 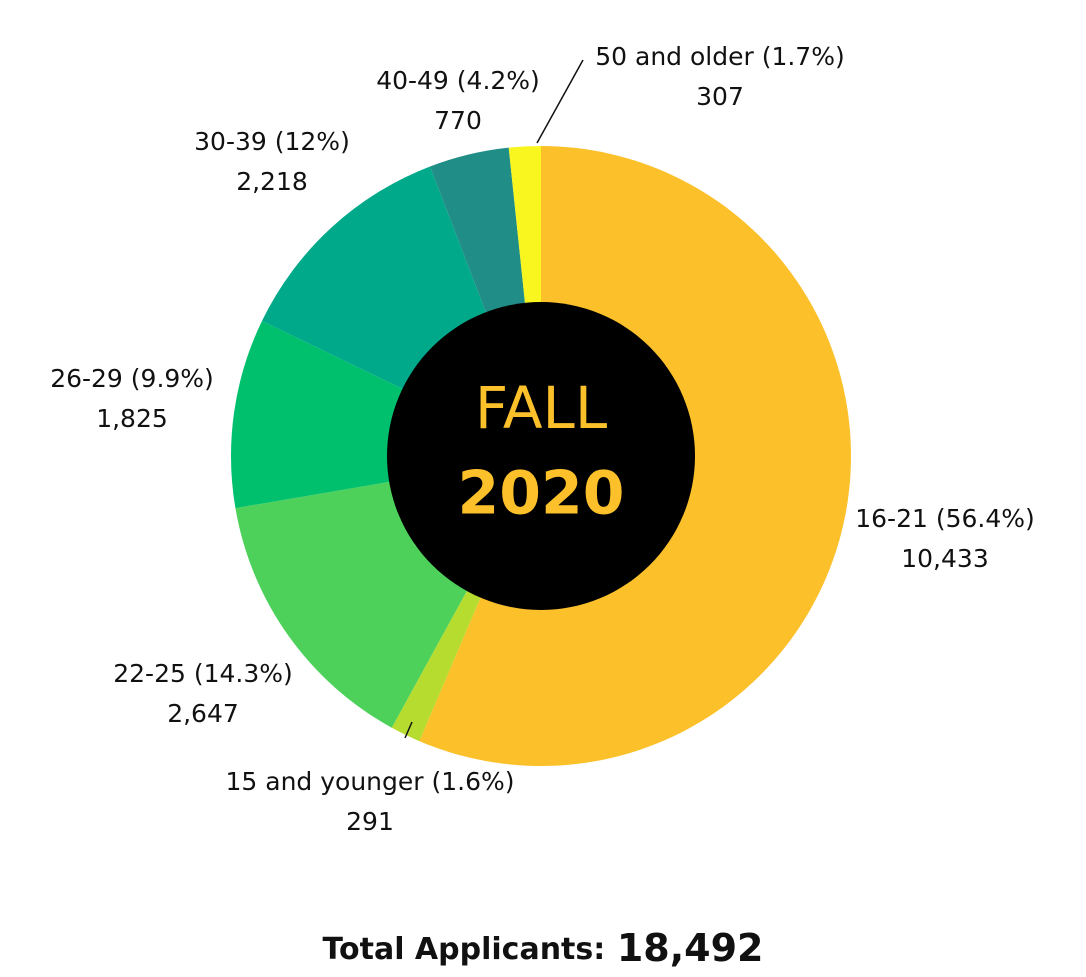 What do you see at coordinates (944, 558) in the screenshot?
I see `slice-value: 10,433` at bounding box center [944, 558].